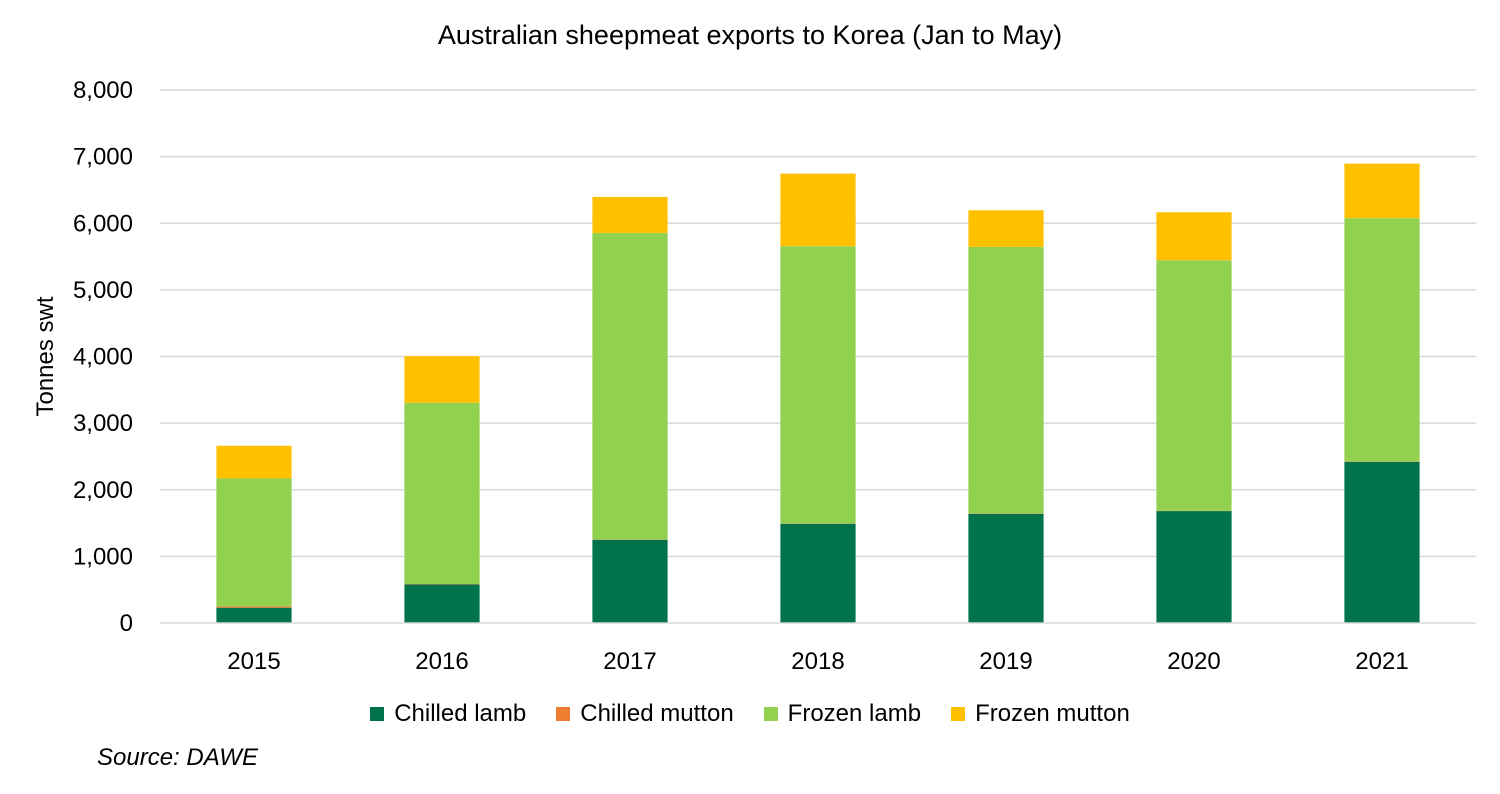 The height and width of the screenshot is (794, 1500). I want to click on legend-label: Frozen lamb, so click(854, 713).